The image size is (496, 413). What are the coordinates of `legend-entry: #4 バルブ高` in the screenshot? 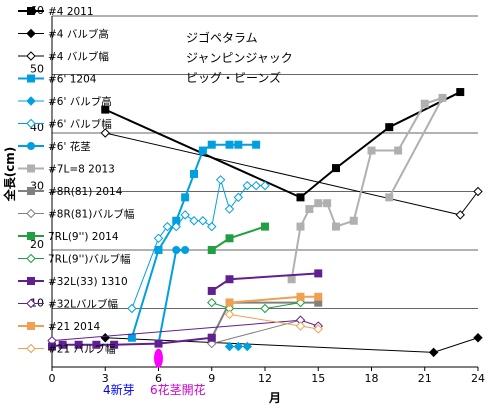 It's located at (63, 34).